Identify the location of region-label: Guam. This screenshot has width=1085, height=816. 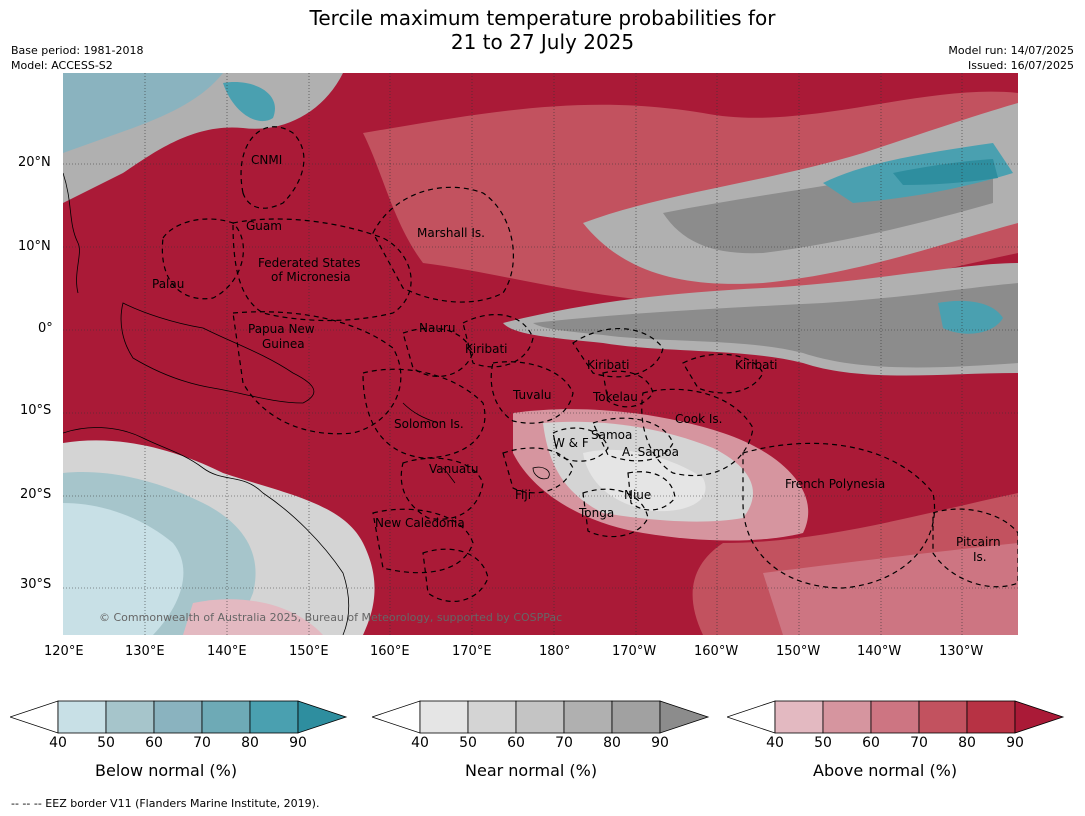
(264, 226).